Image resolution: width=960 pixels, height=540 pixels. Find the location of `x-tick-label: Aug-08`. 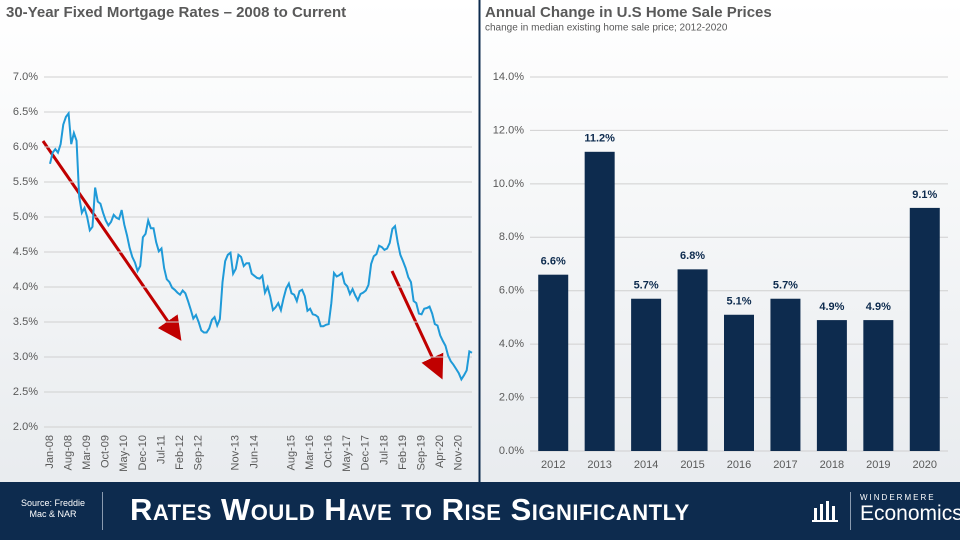

x-tick-label: Aug-08 is located at coordinates (68, 452).